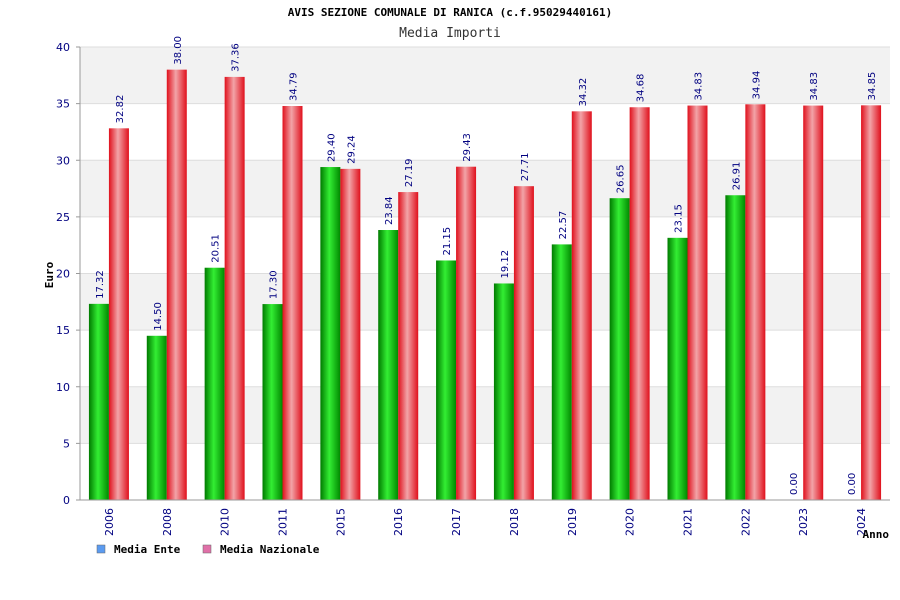 The image size is (900, 600). What do you see at coordinates (514, 522) in the screenshot?
I see `x-tick-label: 2018` at bounding box center [514, 522].